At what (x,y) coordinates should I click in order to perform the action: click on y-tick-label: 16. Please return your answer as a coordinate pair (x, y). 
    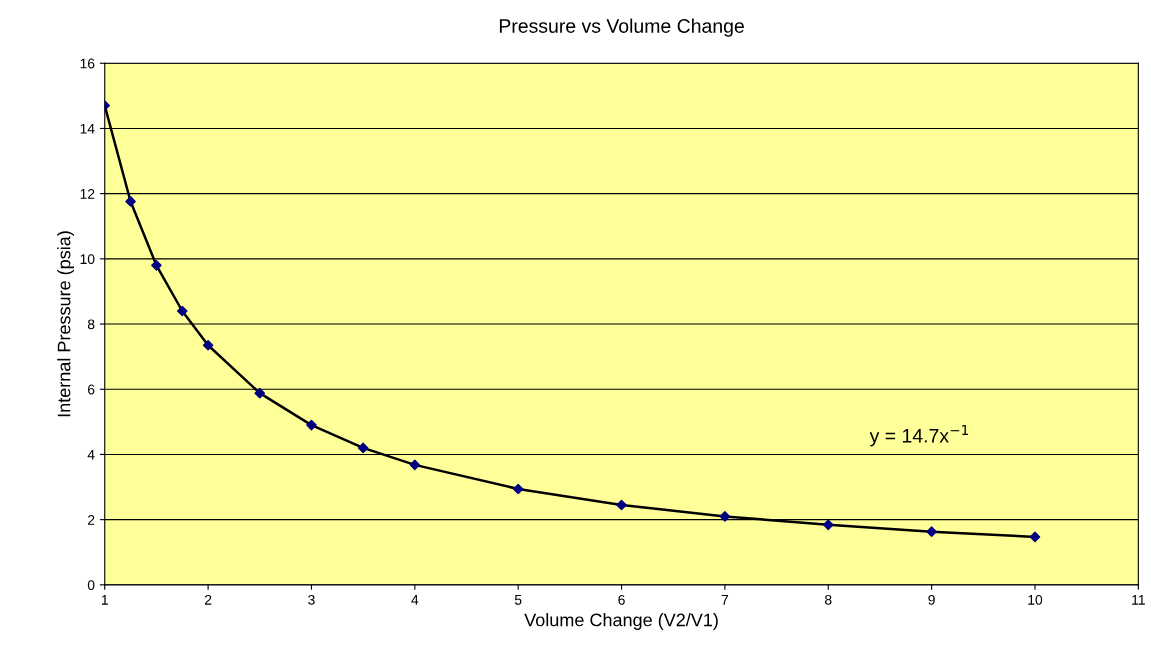
    Looking at the image, I should click on (87, 63).